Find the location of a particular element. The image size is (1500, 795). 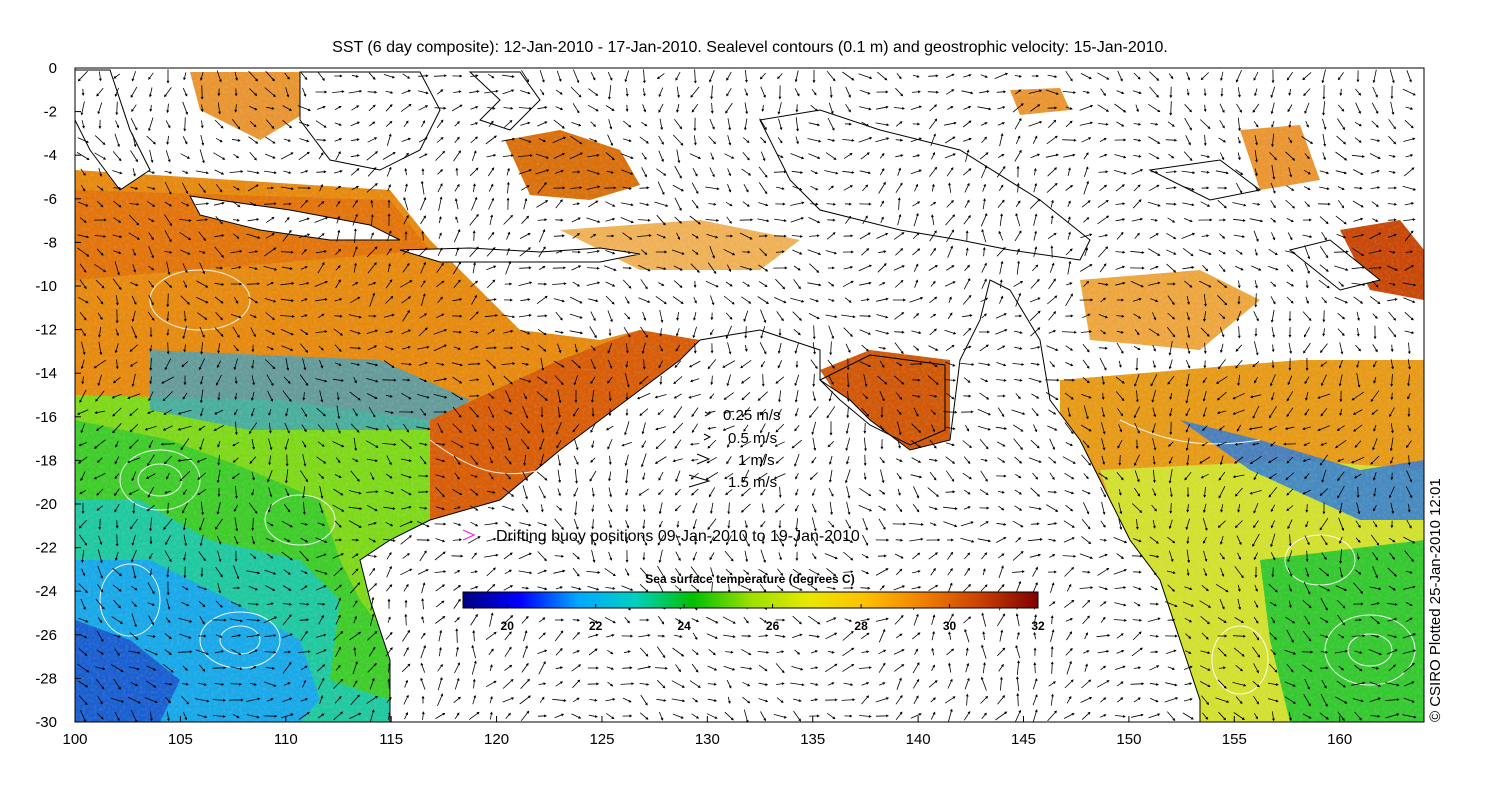

x-tick-label: 120 is located at coordinates (496, 739).